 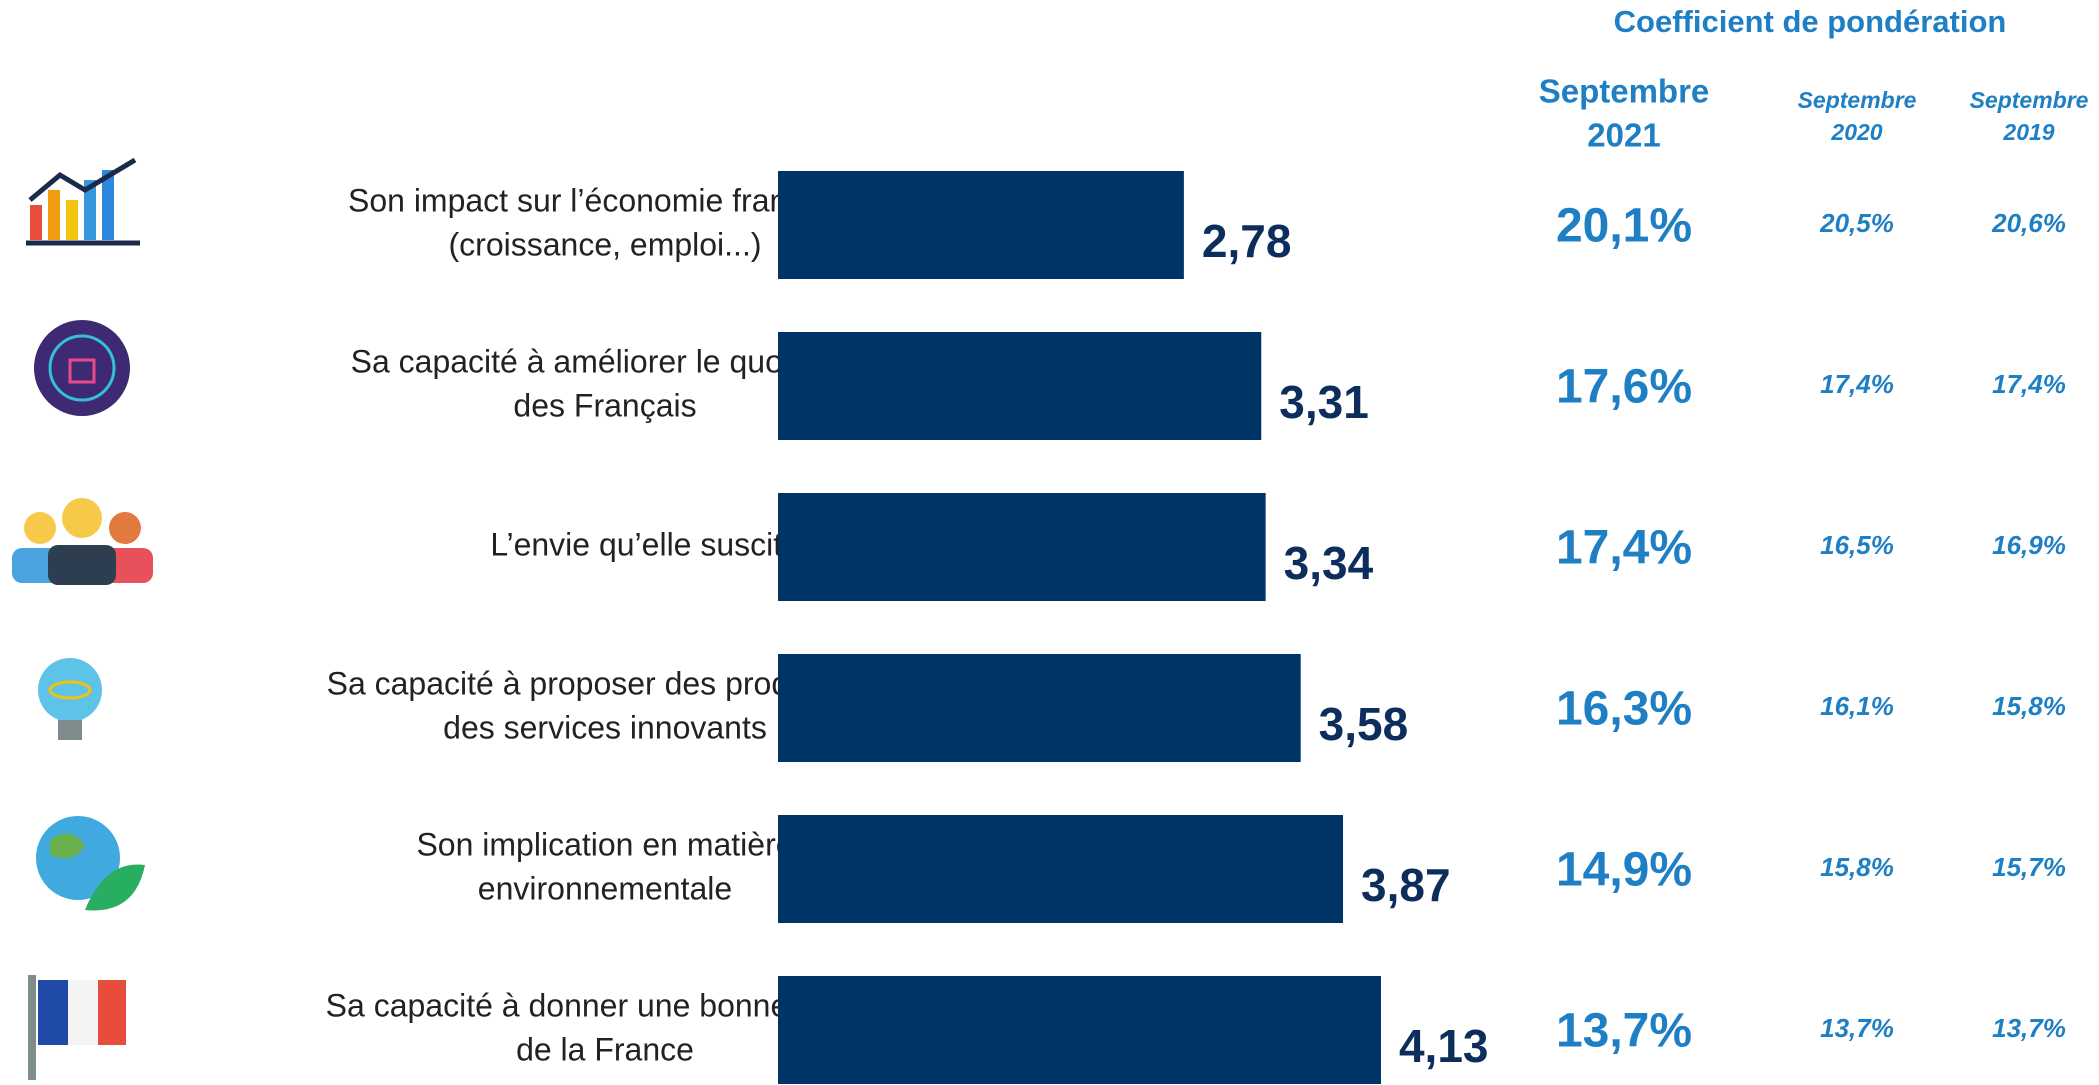 What do you see at coordinates (82, 541) in the screenshot?
I see `icon-people` at bounding box center [82, 541].